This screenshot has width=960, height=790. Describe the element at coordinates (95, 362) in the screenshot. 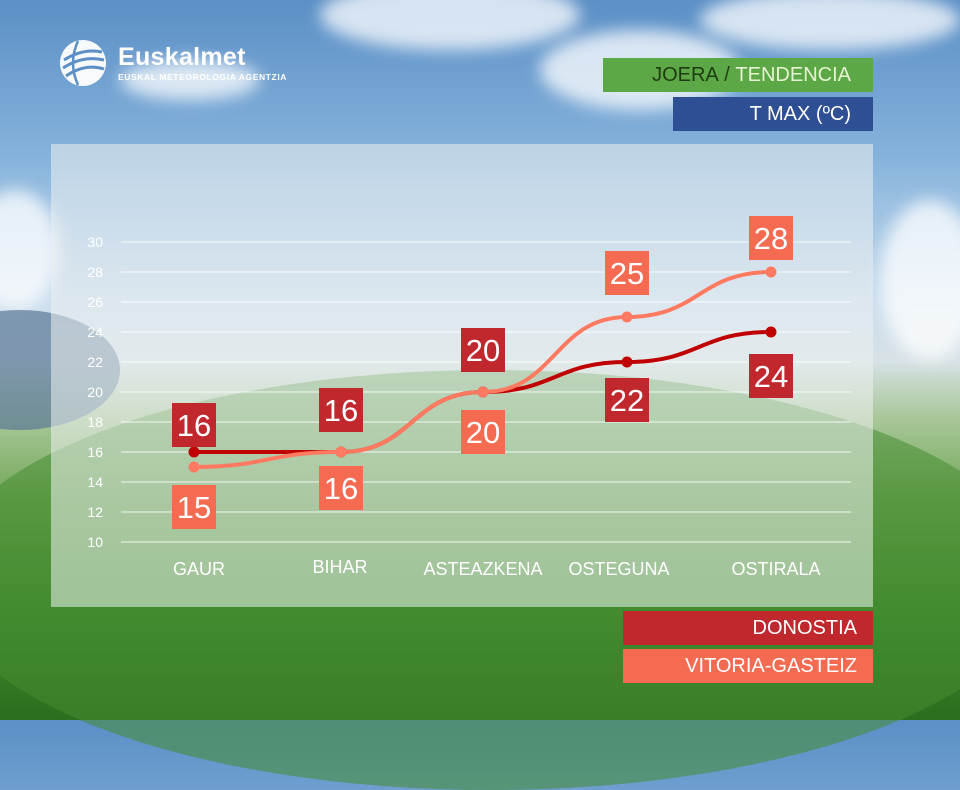

I see `y-tick-label: 22` at that location.